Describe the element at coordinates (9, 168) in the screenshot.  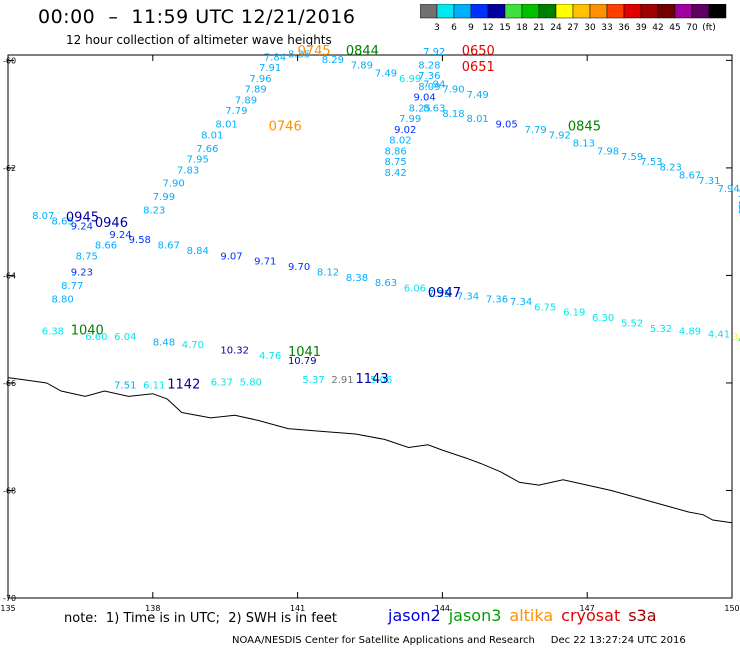
I see `lat-tick-label: -62` at that location.